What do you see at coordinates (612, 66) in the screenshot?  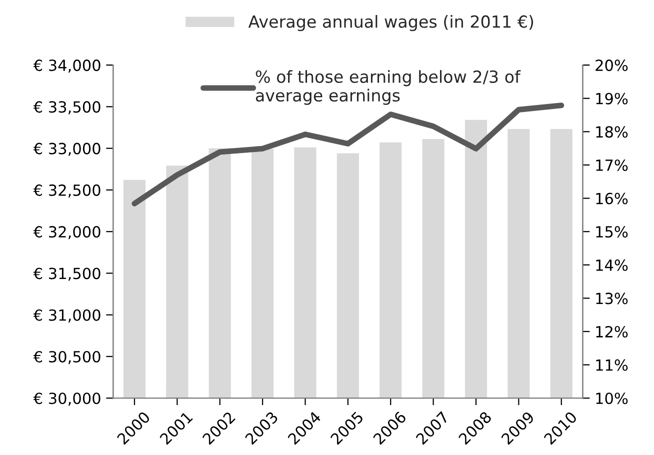 I see `y2-tick-label: 20%` at bounding box center [612, 66].